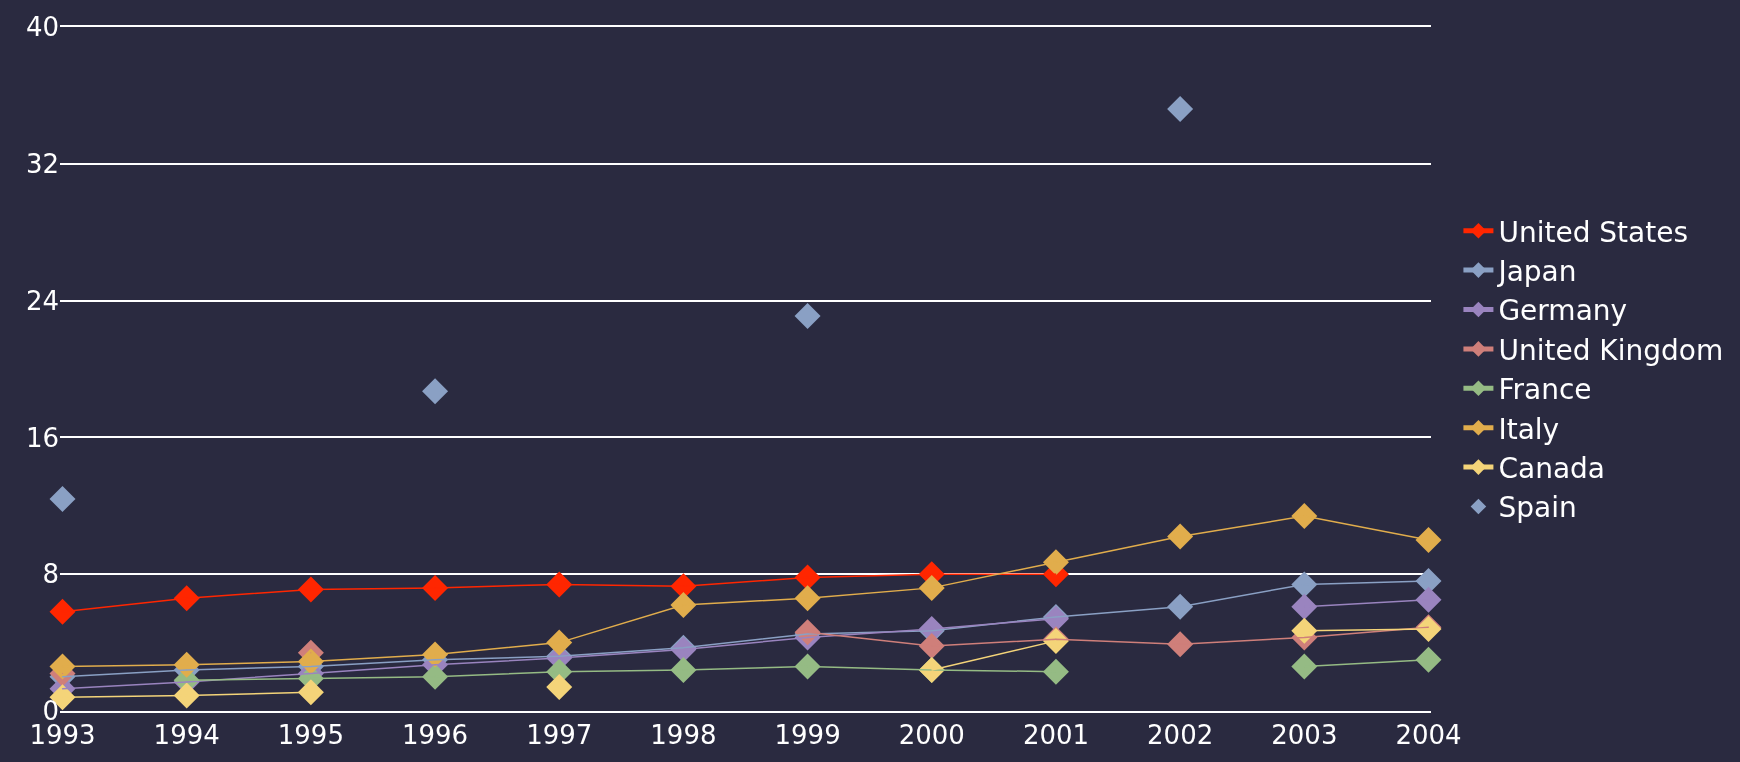 This screenshot has width=1740, height=762. What do you see at coordinates (42, 437) in the screenshot?
I see `y-tick-label: 16` at bounding box center [42, 437].